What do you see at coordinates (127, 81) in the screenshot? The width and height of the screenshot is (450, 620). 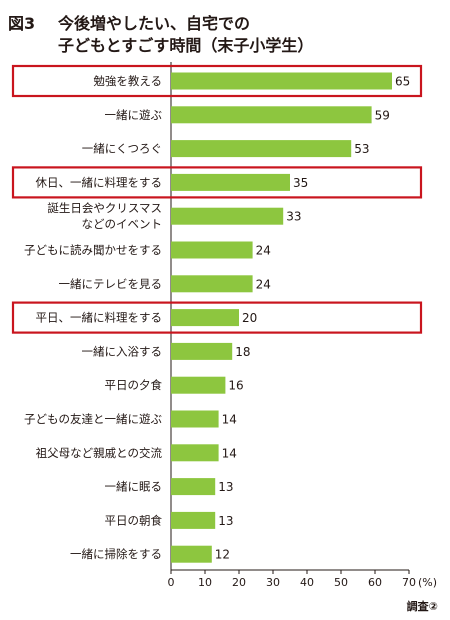 I see `category-label: 勉強を教える` at bounding box center [127, 81].